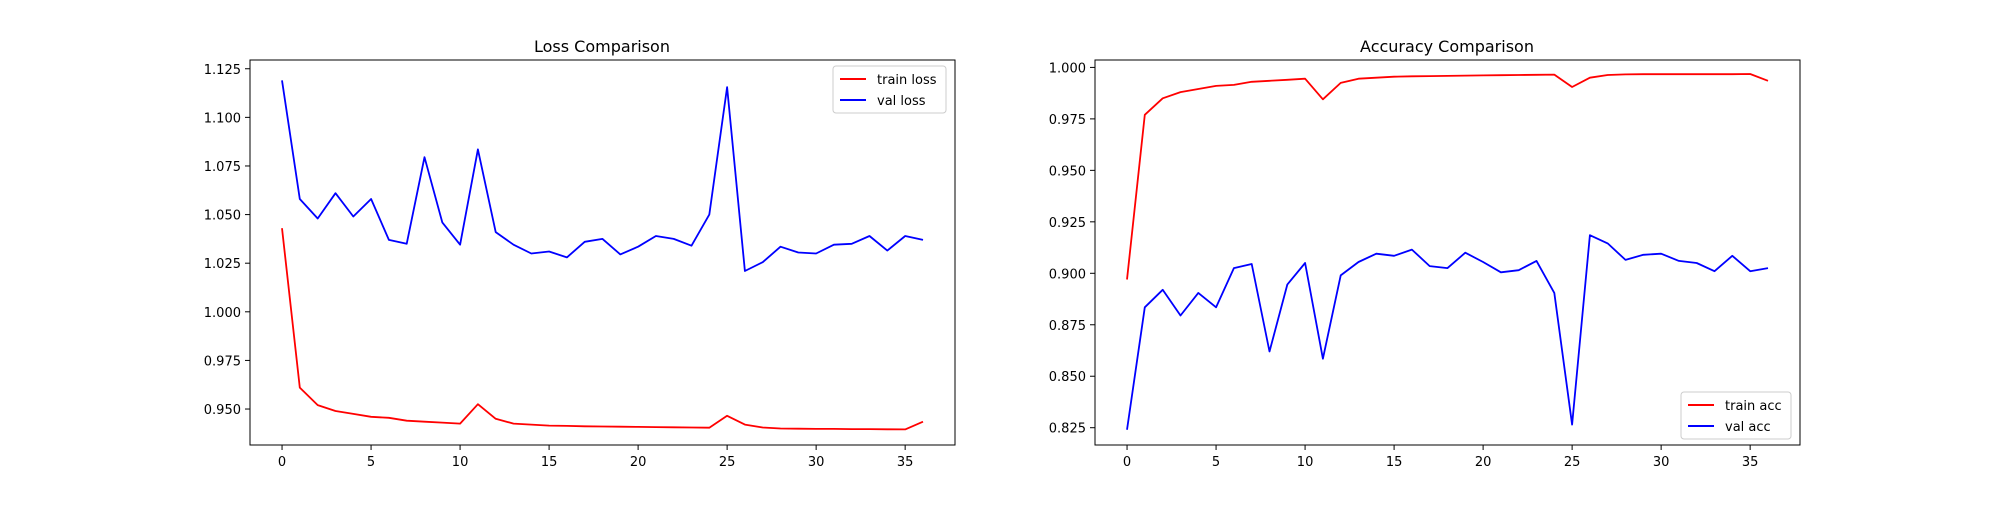 The width and height of the screenshot is (2000, 505). Describe the element at coordinates (1072, 249) in the screenshot. I see `accuracy-y-ticks: 0.825 0.850 0.875 0.900 0.925 0.950 0.975 1.000` at that location.